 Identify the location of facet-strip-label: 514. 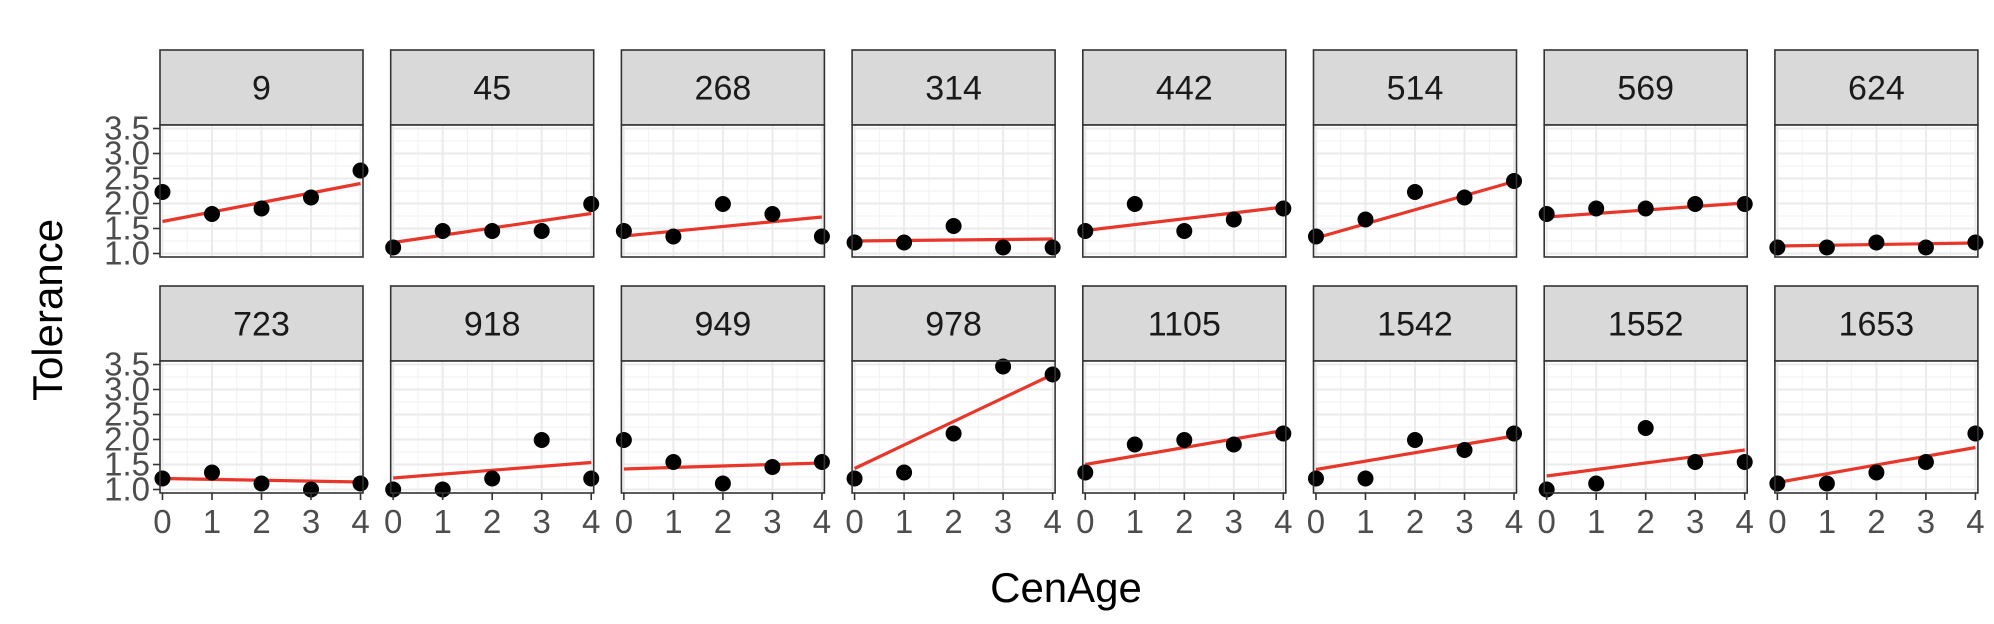
(1415, 89).